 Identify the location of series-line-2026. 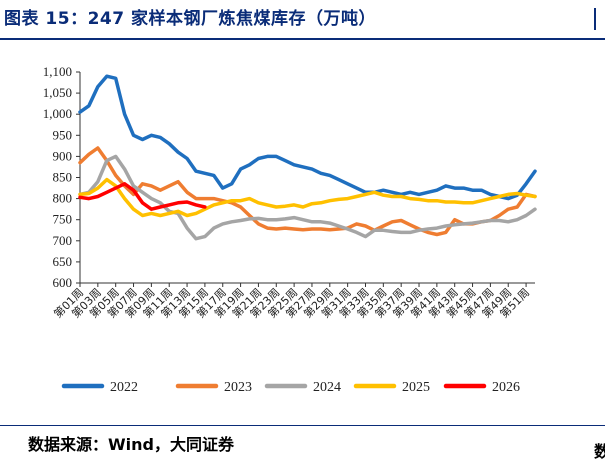
(142, 196).